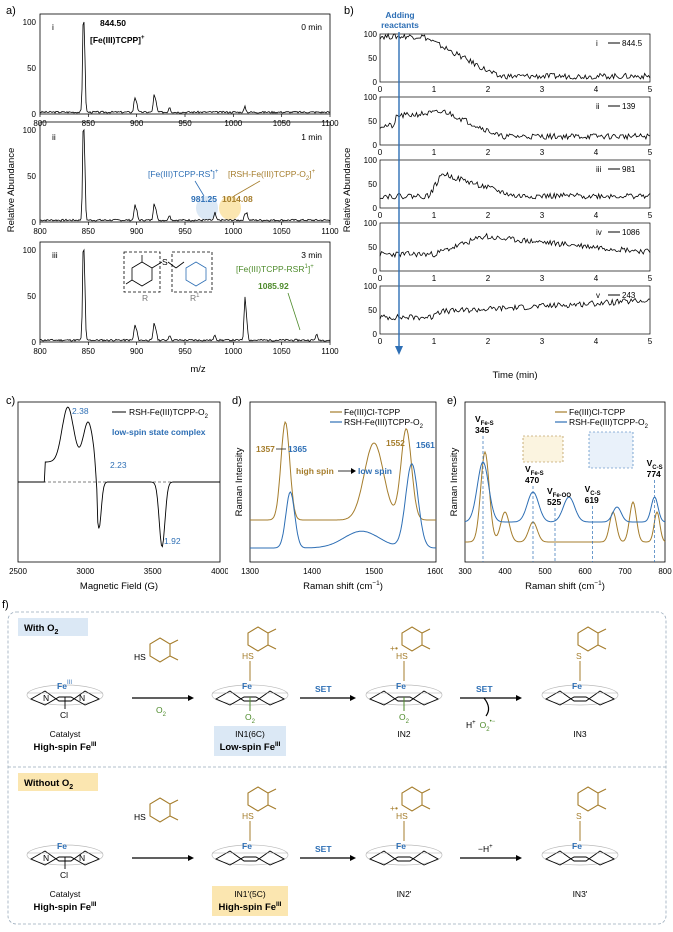 This screenshot has height=932, width=673. I want to click on thiol-reagent, so click(164, 650).